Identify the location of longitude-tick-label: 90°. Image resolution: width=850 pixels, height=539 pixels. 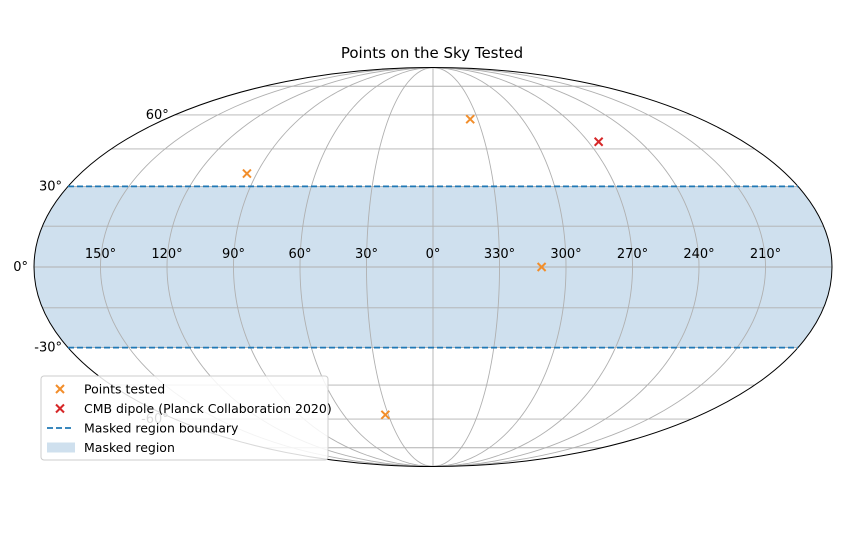
(233, 254).